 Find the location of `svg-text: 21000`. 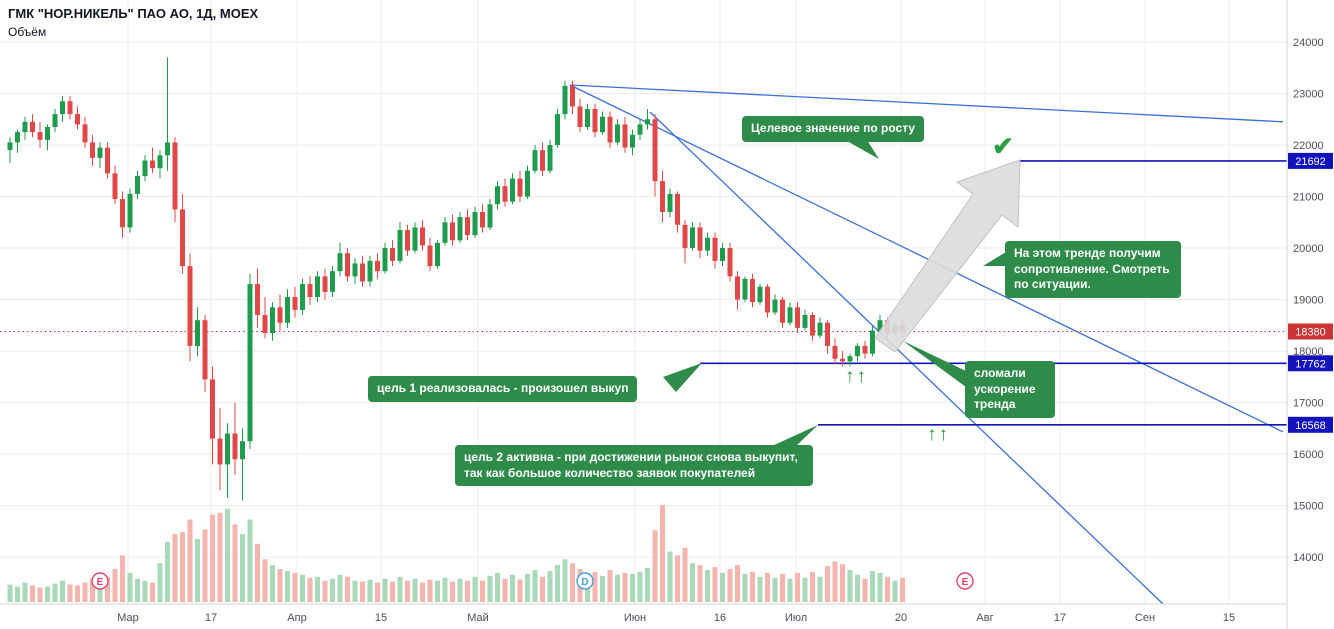

svg-text: 21000 is located at coordinates (1308, 198).